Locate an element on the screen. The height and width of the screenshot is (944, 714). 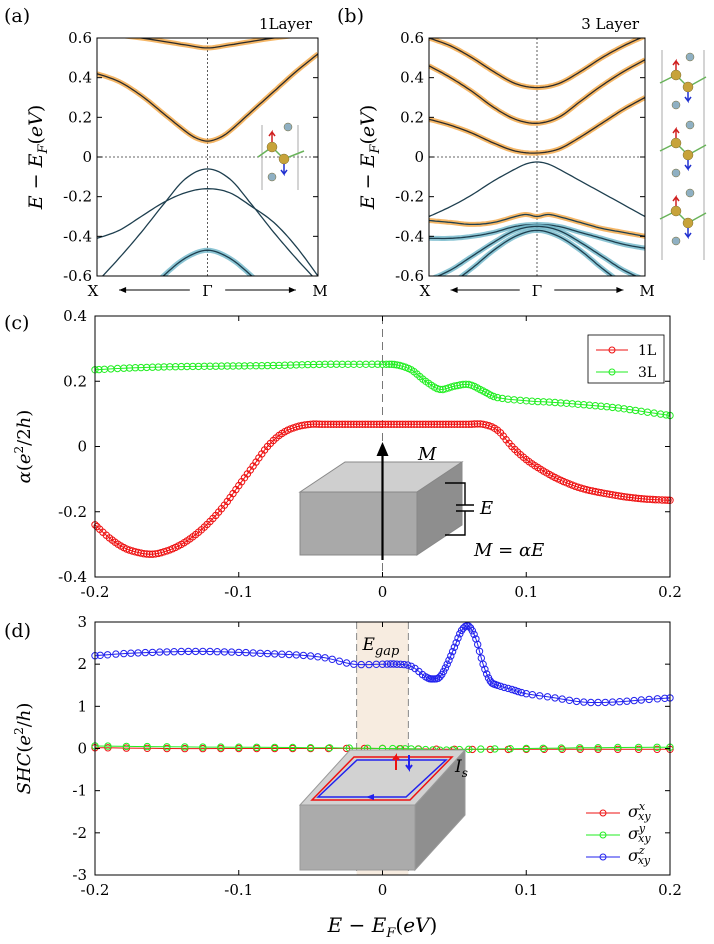
atom-bi is located at coordinates (288, 127).